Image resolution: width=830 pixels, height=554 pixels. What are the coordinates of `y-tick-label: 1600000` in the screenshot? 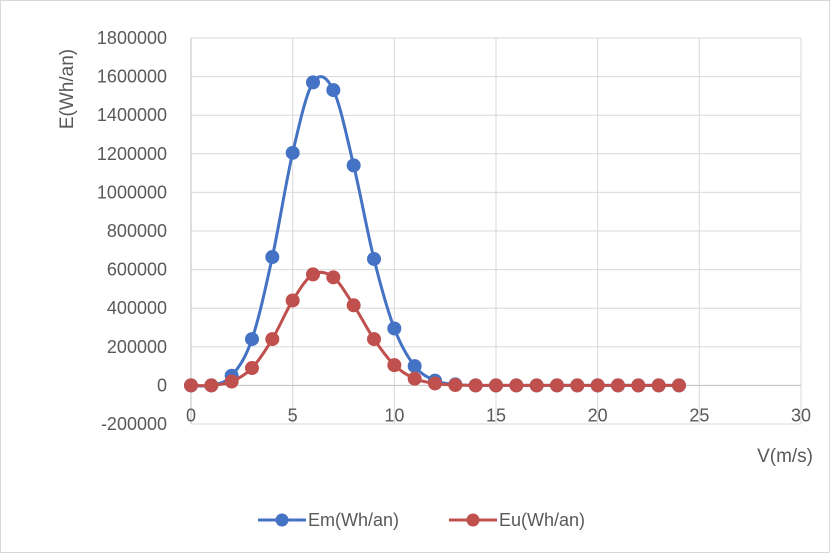 It's located at (132, 77).